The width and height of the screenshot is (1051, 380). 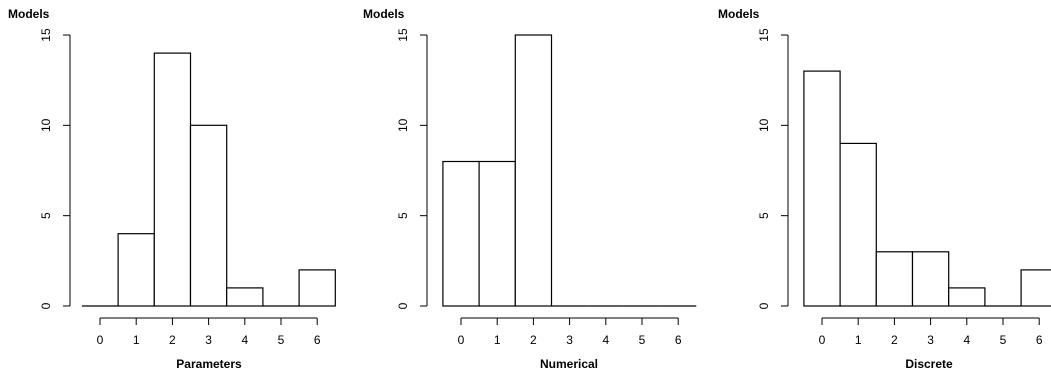 What do you see at coordinates (569, 364) in the screenshot?
I see `x-axis-label: Numerical` at bounding box center [569, 364].